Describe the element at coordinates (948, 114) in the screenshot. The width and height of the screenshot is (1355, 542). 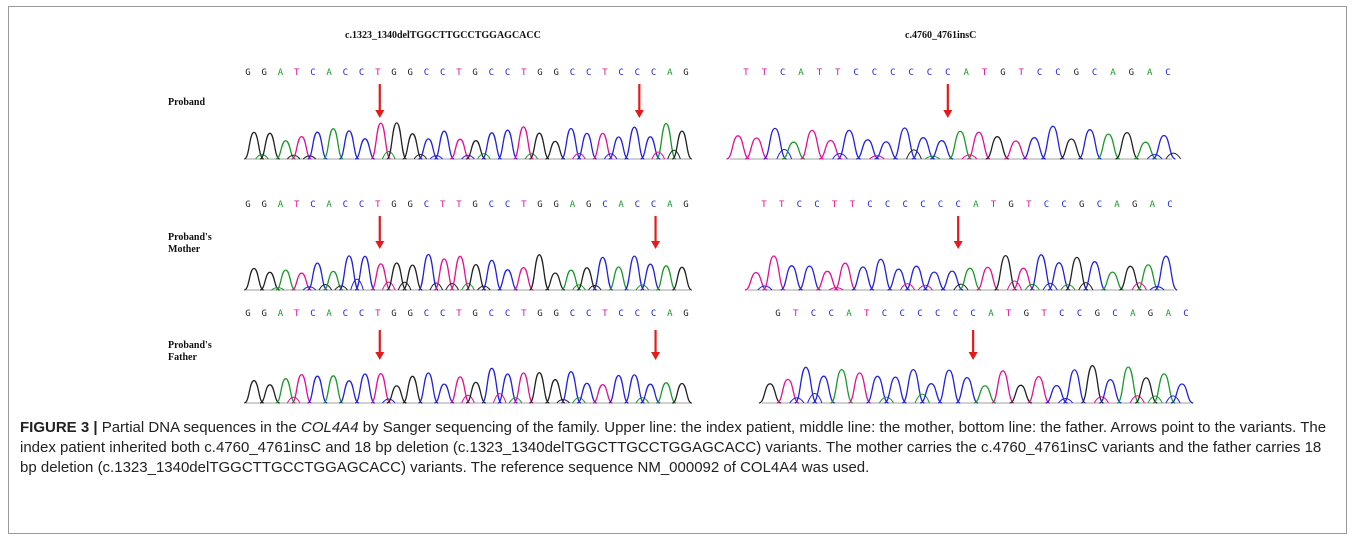
I see `variant-arrow-head` at that location.